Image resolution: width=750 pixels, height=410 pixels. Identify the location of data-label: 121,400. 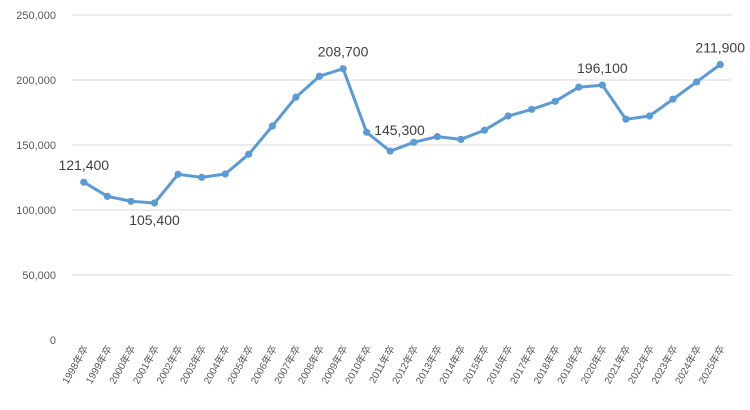
(83, 165).